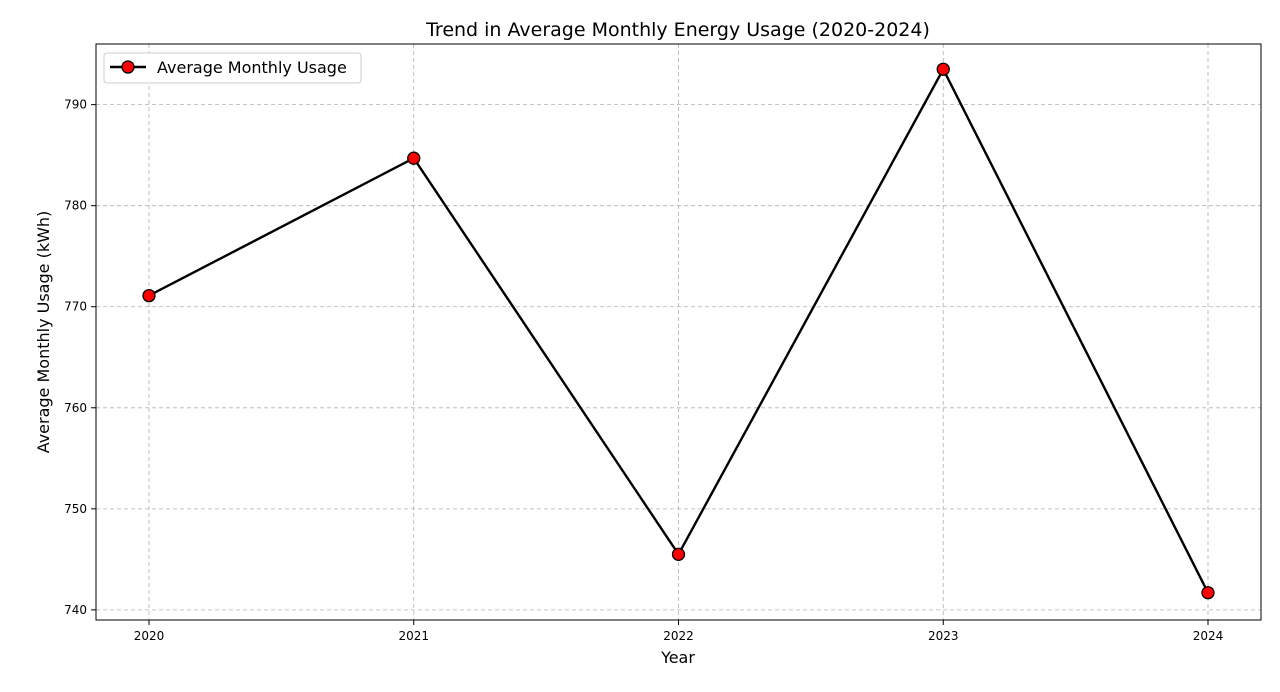 The image size is (1280, 692). Describe the element at coordinates (75, 105) in the screenshot. I see `y-tick-label: 790` at that location.